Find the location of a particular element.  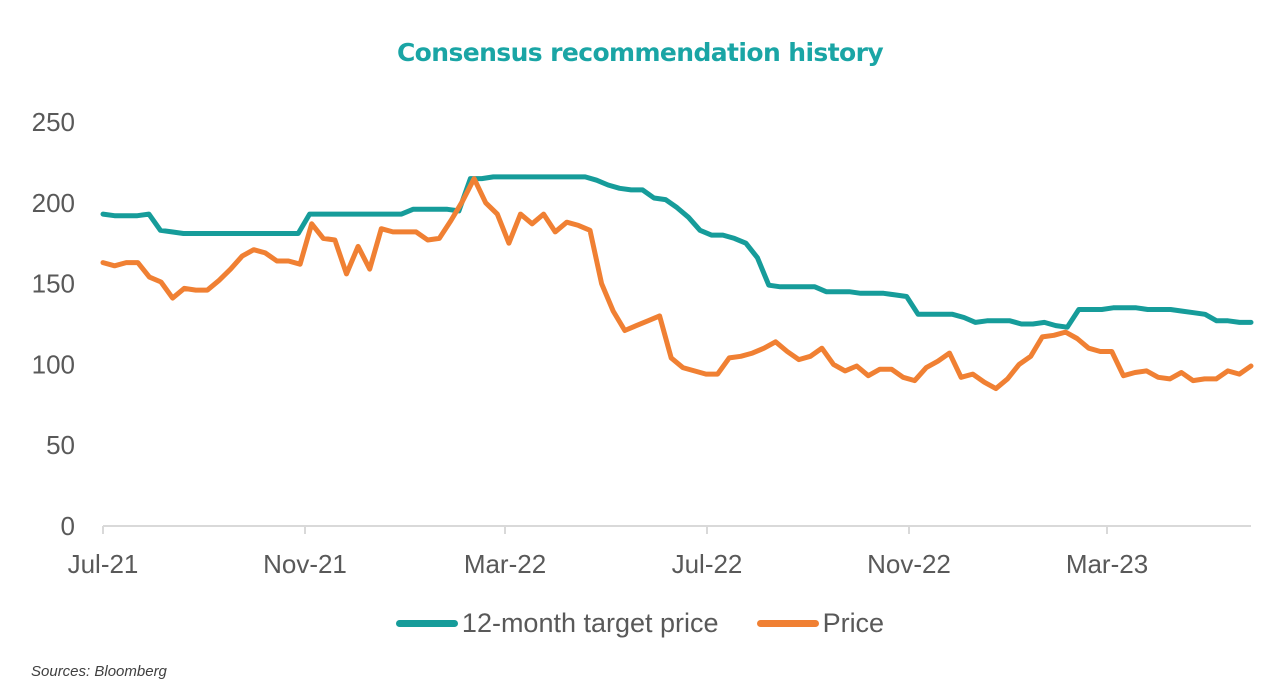

y-tick-label: 100 is located at coordinates (53, 364).